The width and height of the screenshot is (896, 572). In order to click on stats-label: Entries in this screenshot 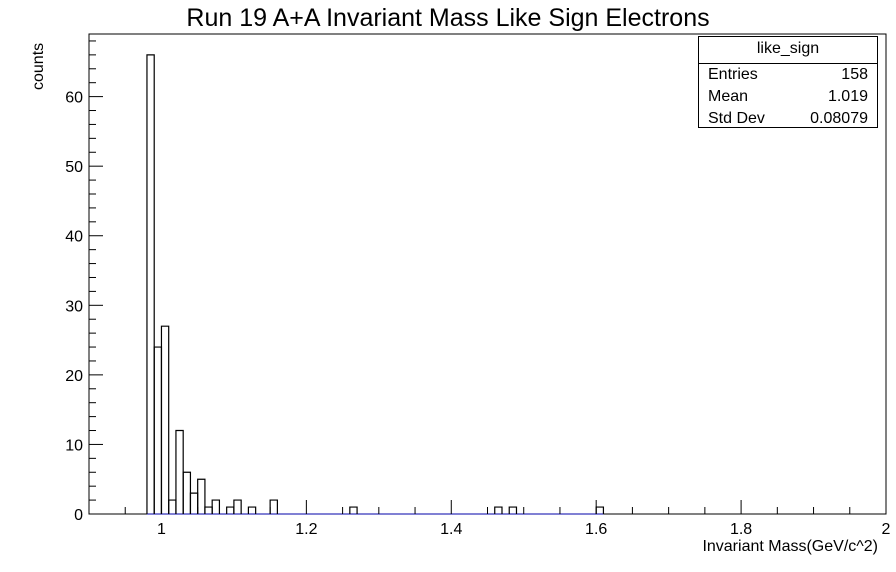, I will do `click(733, 74)`.